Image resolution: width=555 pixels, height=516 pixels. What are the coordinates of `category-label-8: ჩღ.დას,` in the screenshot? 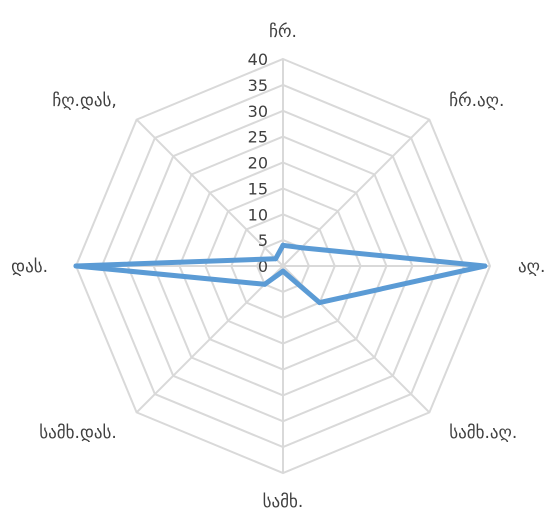 It's located at (84, 101).